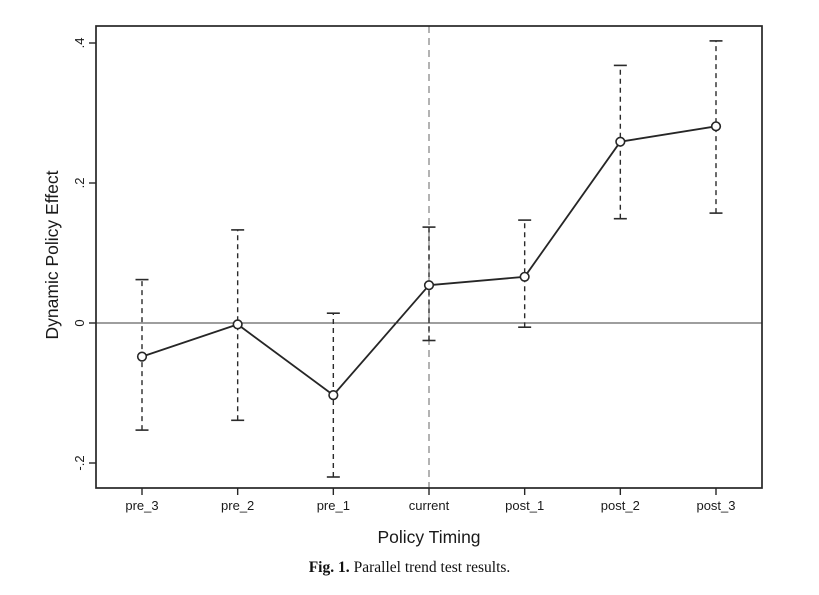 Image resolution: width=819 pixels, height=595 pixels. Describe the element at coordinates (428, 537) in the screenshot. I see `x-axis-title: Policy Timing` at that location.